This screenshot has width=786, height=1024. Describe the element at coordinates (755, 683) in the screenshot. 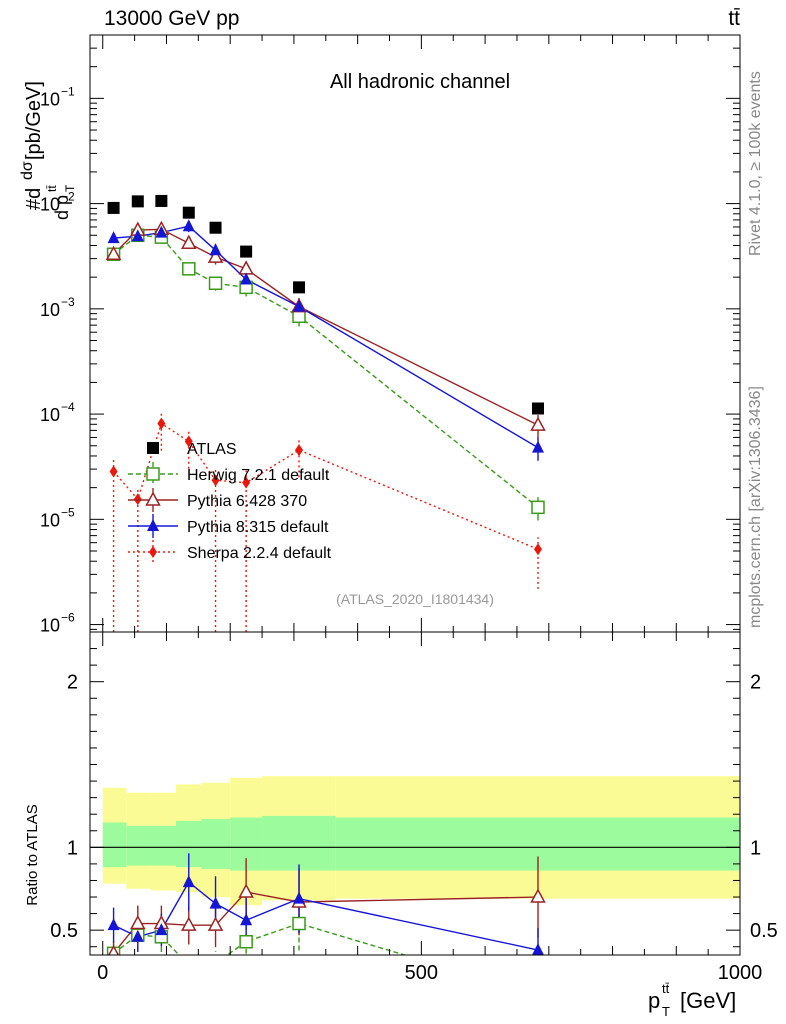

I see `ratio-y-tick-label-right: 2` at that location.